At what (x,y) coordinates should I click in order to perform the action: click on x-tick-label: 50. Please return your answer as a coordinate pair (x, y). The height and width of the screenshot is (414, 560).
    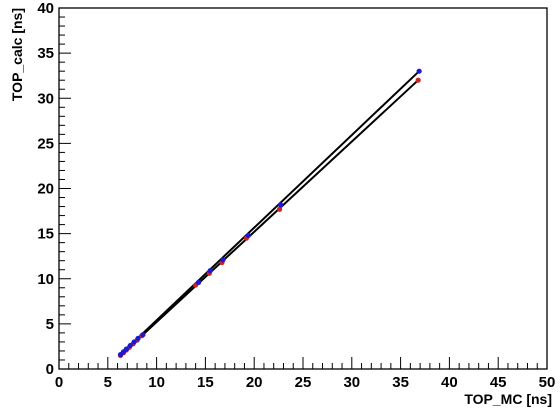
    Looking at the image, I should click on (547, 382).